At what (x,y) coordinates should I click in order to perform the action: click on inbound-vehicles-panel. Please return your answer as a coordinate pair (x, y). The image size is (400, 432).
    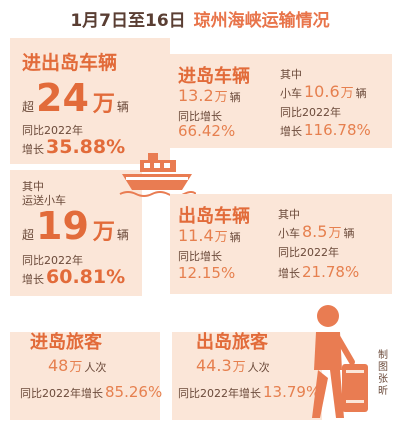
    Looking at the image, I should click on (281, 101).